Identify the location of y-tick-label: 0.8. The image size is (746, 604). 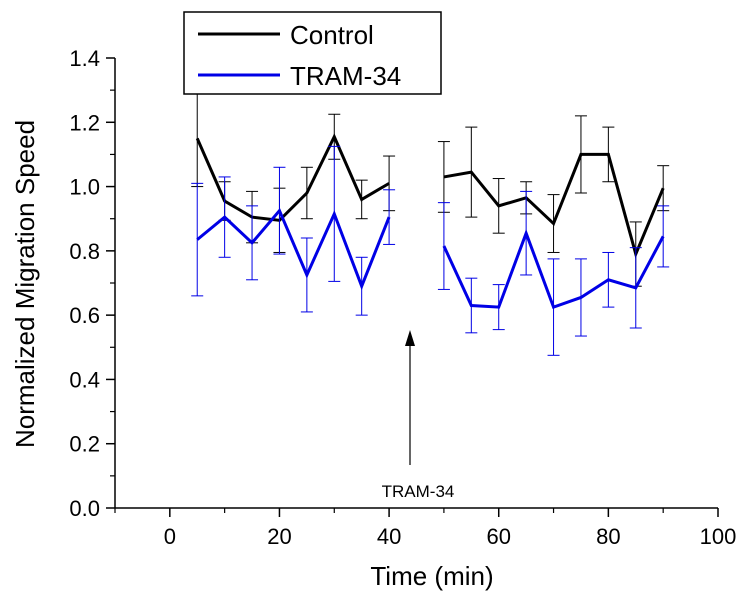
(84, 251).